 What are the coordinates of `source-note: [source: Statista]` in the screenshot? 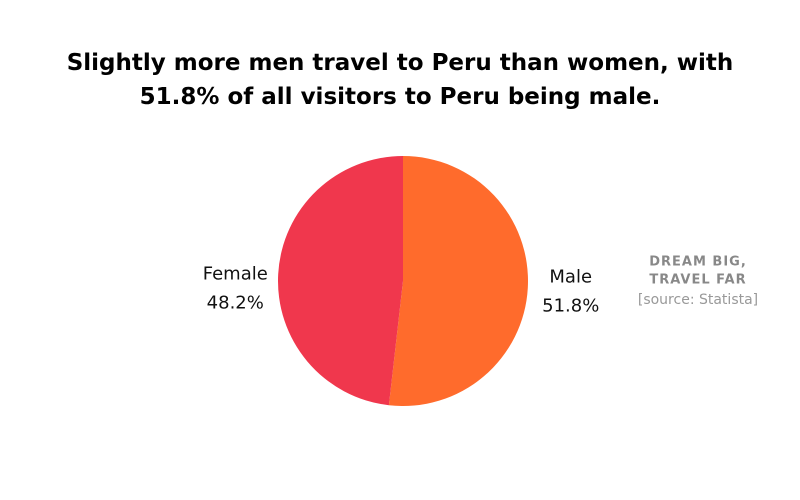 It's located at (698, 300).